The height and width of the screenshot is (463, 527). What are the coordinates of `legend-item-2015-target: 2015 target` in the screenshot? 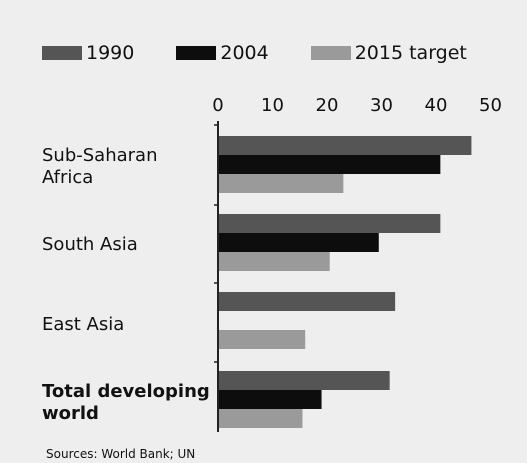 It's located at (388, 53).